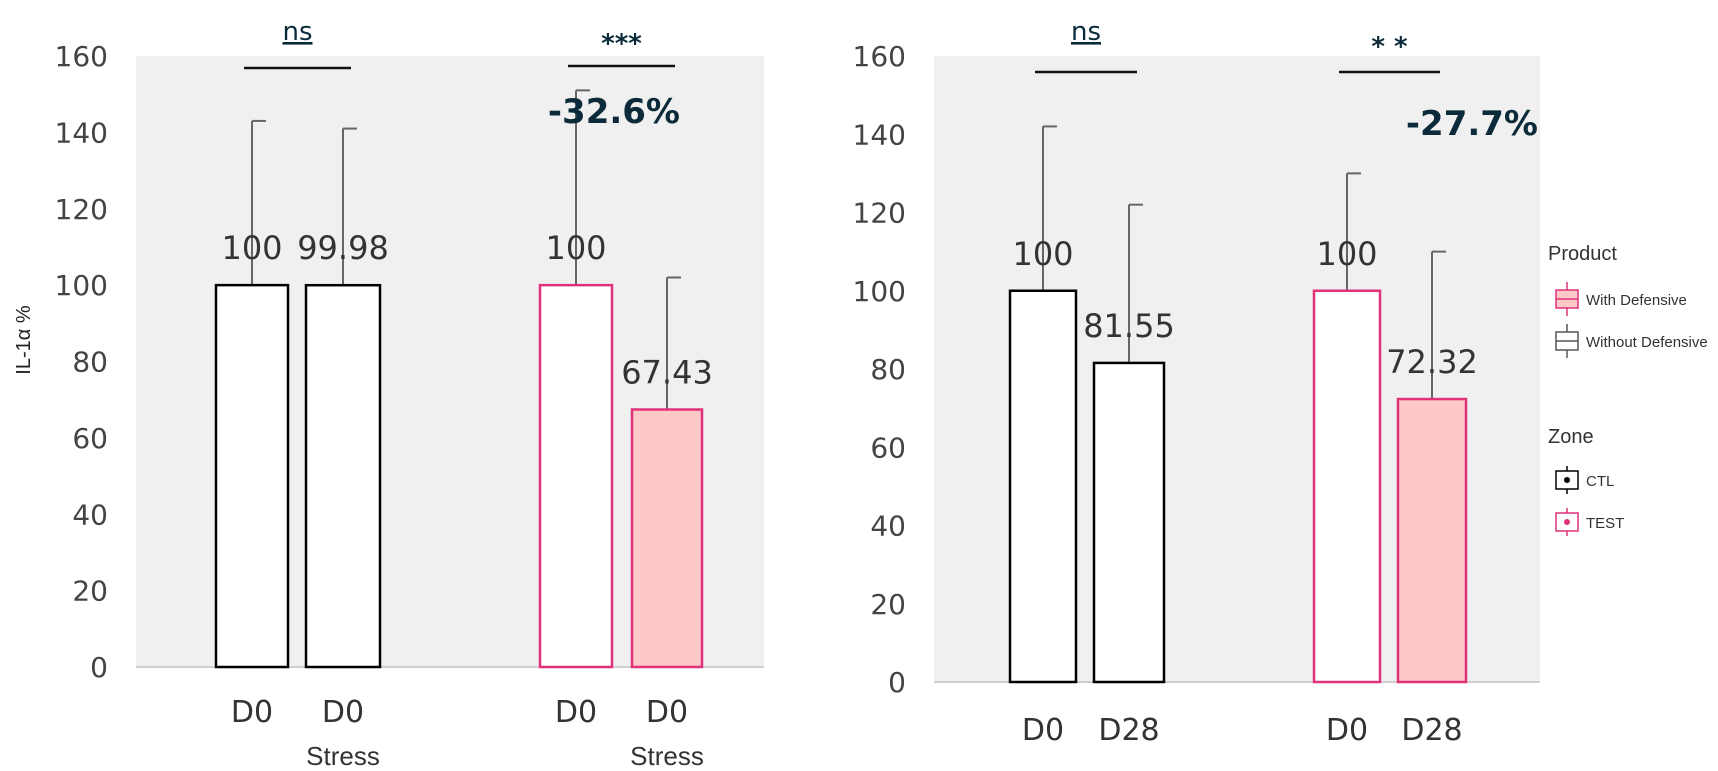 This screenshot has height=771, width=1718. I want to click on legend-title-product: Product, so click(1582, 254).